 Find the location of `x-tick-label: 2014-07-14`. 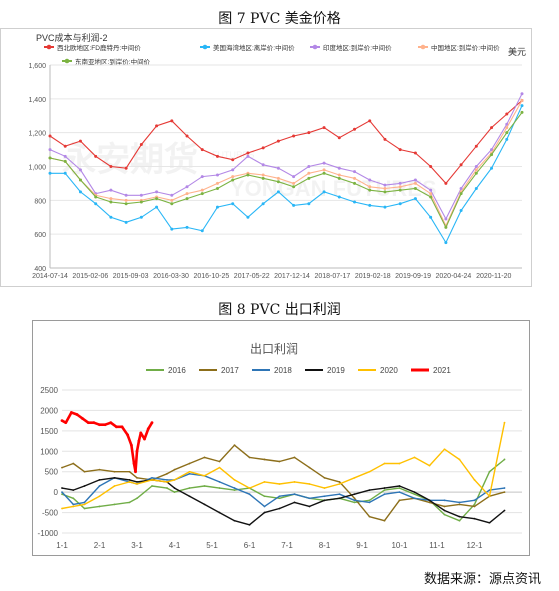

x-tick-label: 2014-07-14 is located at coordinates (50, 276).